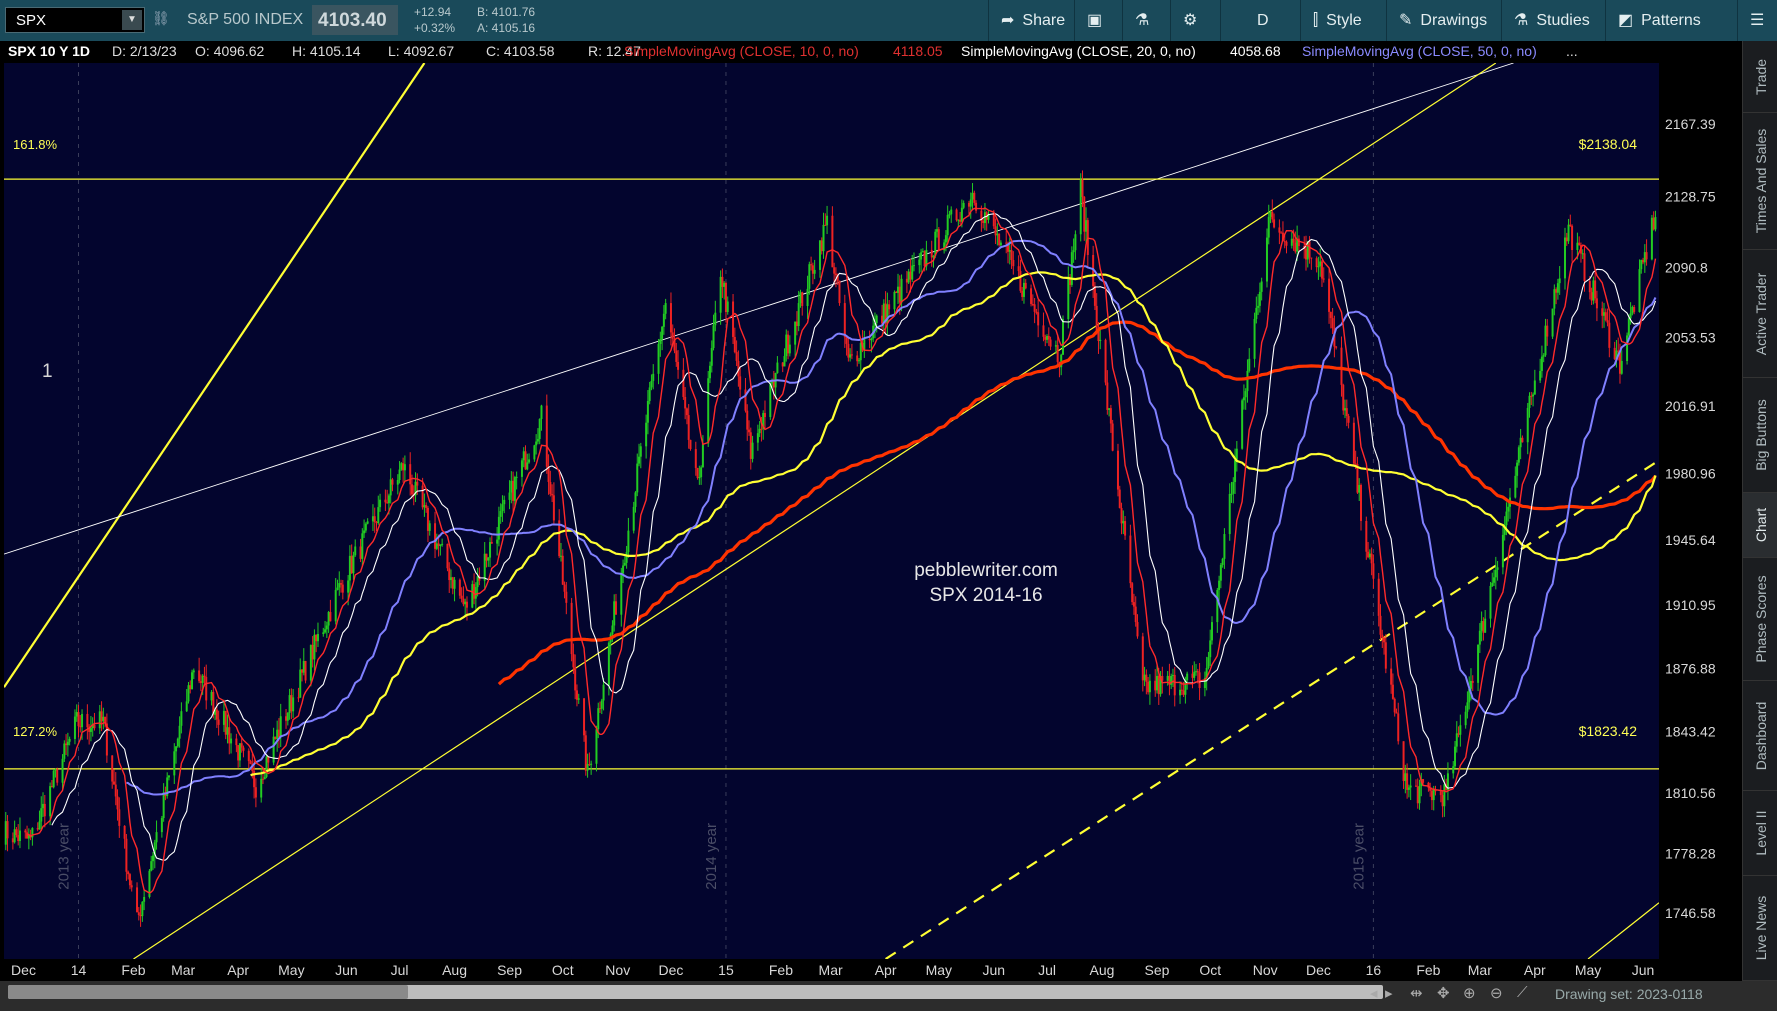 The image size is (1777, 1011). I want to click on drawing-tool-icon: ⟋, so click(1522, 992).